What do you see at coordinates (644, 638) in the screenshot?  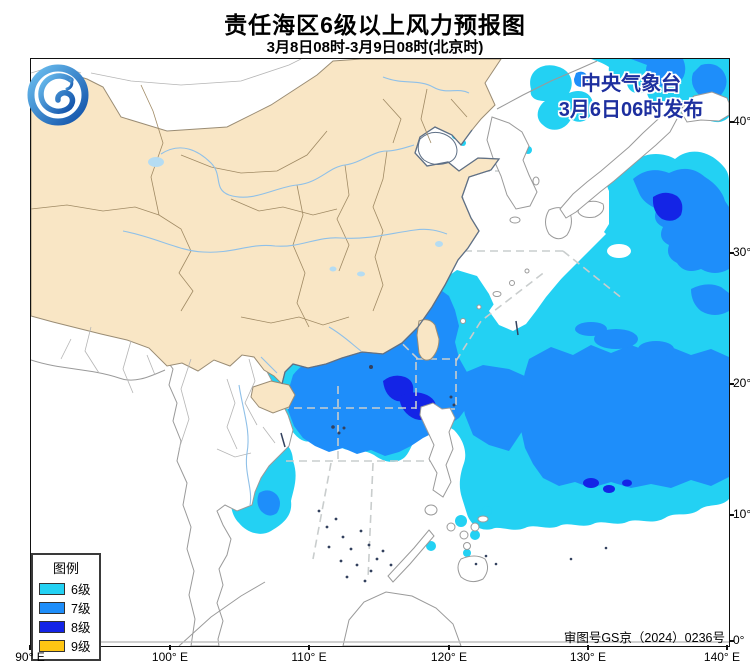 I see `map-approval-number: 审图号GS京（2024）0236号` at bounding box center [644, 638].